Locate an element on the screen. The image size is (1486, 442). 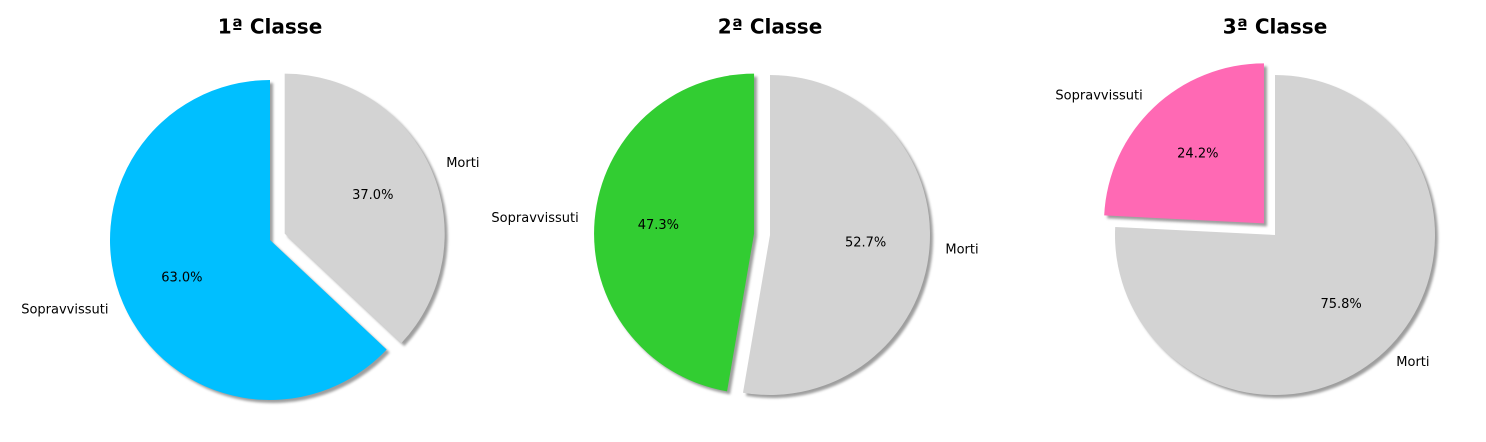
percent-label: 52.7% is located at coordinates (865, 243).